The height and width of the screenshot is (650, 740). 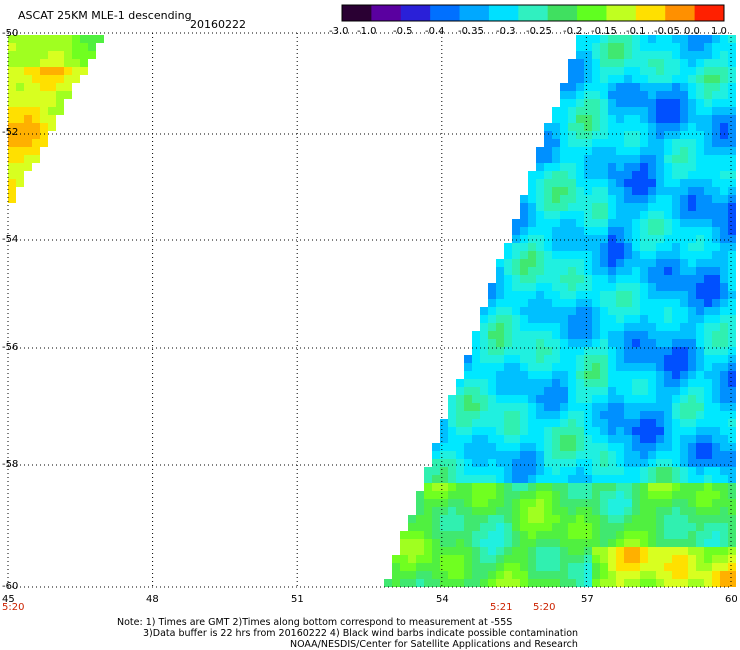 I want to click on lon-tick-label: 48, so click(x=152, y=599).